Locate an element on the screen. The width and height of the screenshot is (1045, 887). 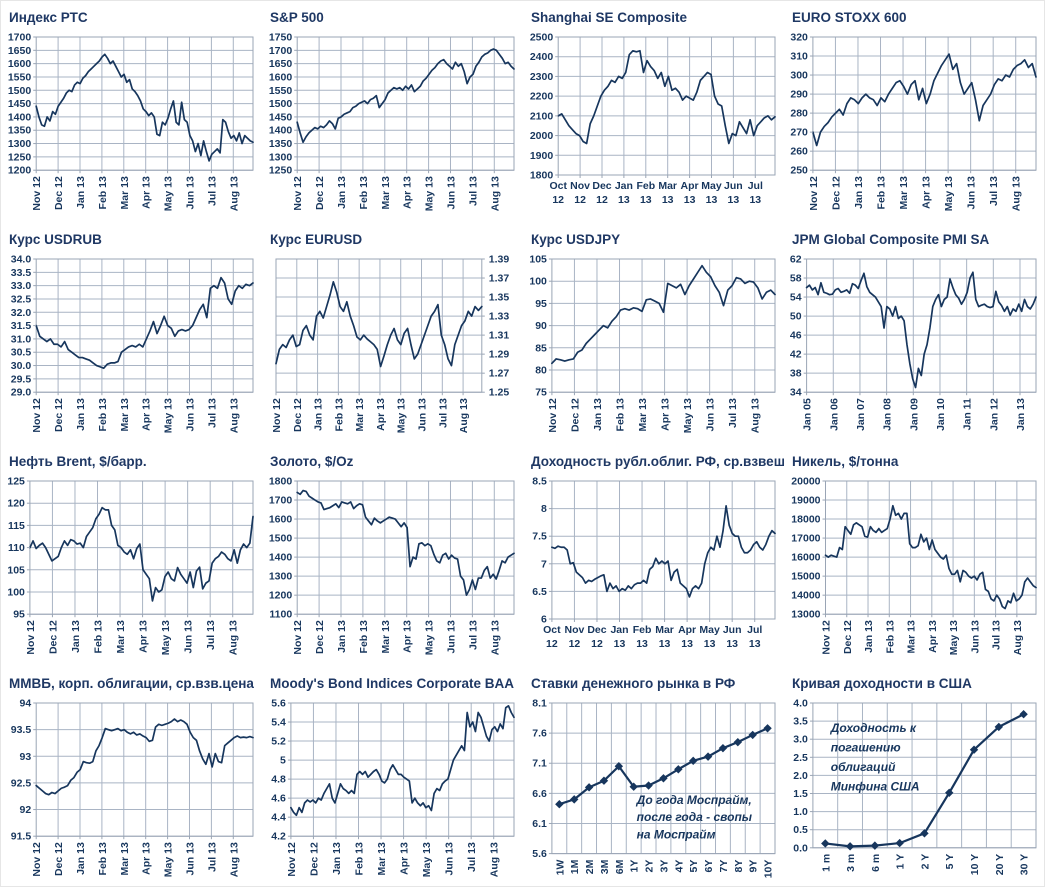
y-axis-tick-label: 5.2 is located at coordinates (278, 742).